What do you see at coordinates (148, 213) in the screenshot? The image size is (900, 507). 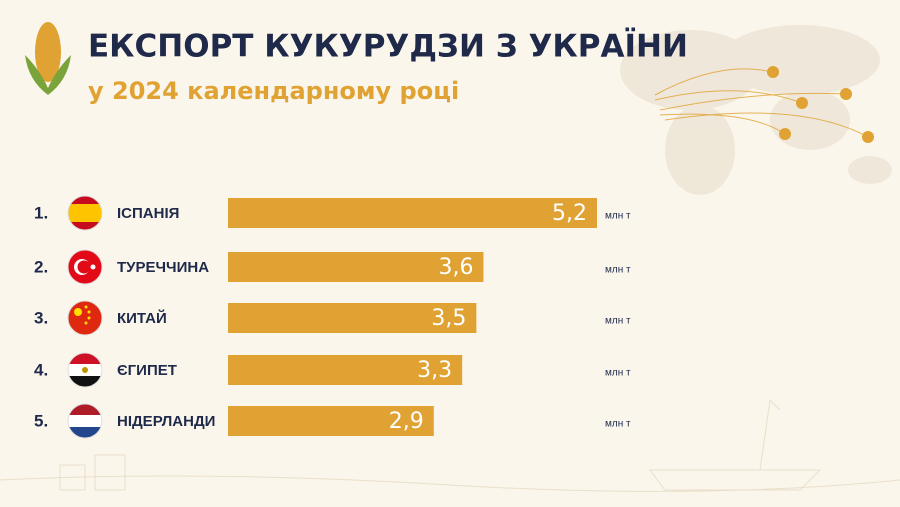 I see `category-label: ІСПАНІЯ` at bounding box center [148, 213].